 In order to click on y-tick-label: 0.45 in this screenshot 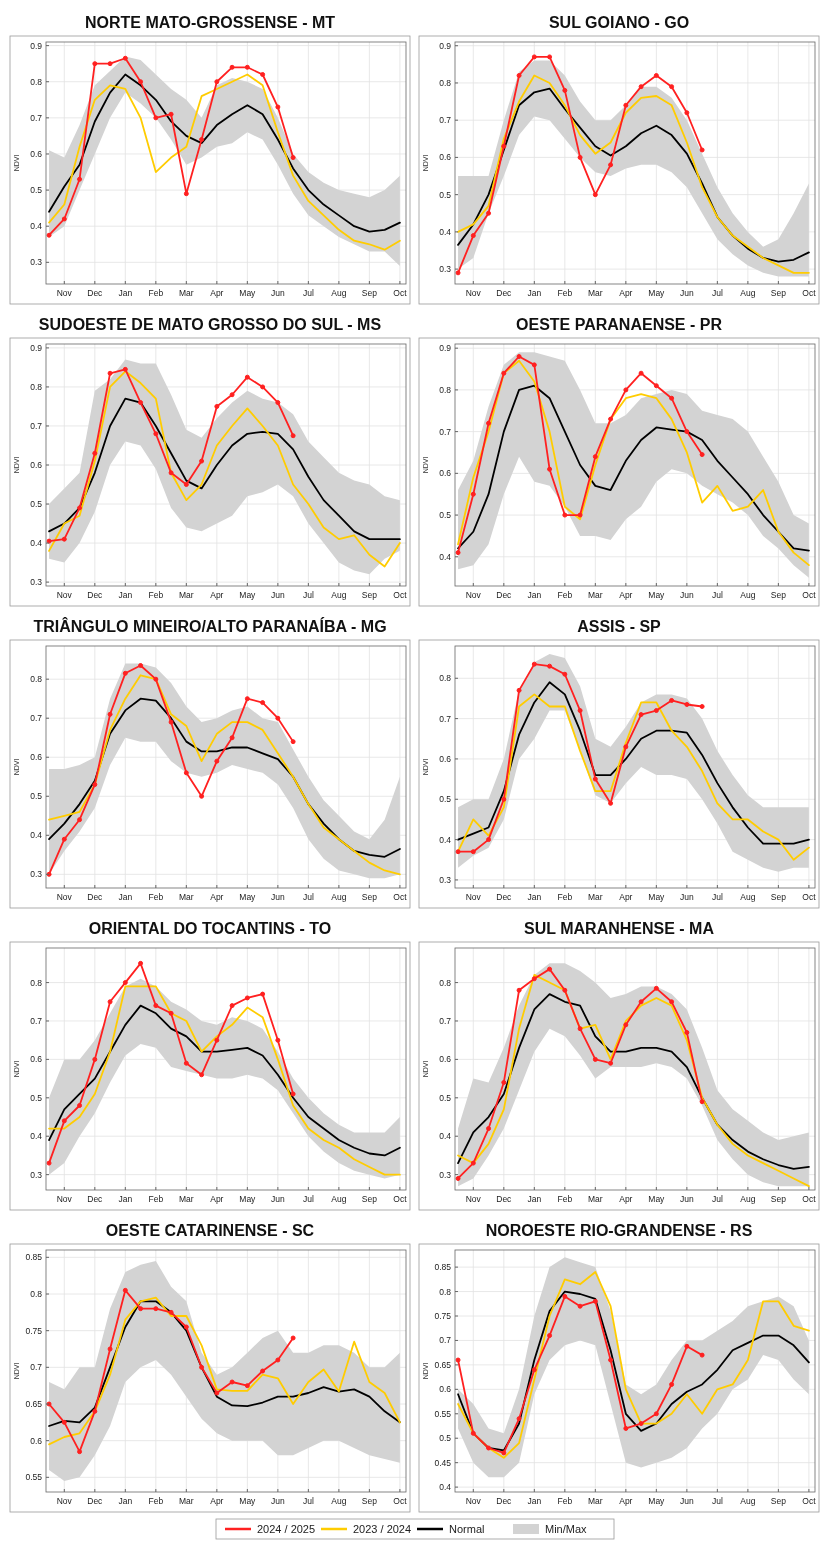, I will do `click(443, 1462)`.